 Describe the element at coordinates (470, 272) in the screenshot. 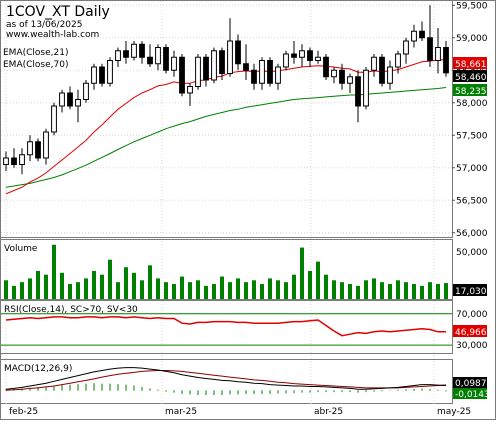

I see `volume-axis: 50,000 17,030` at that location.